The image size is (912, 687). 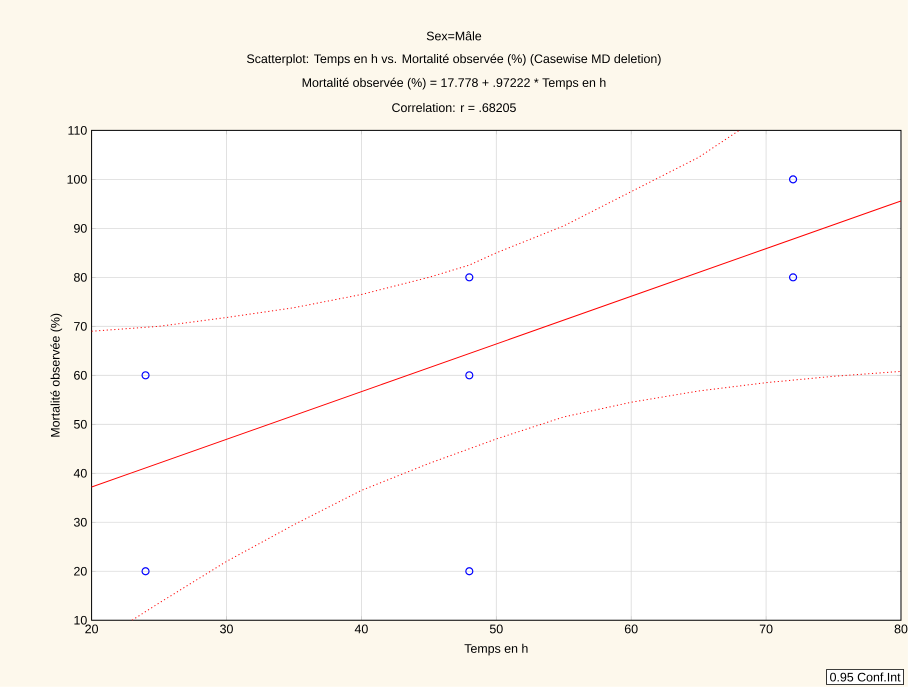 I want to click on text: Correlation: r = .68205, so click(x=454, y=107).